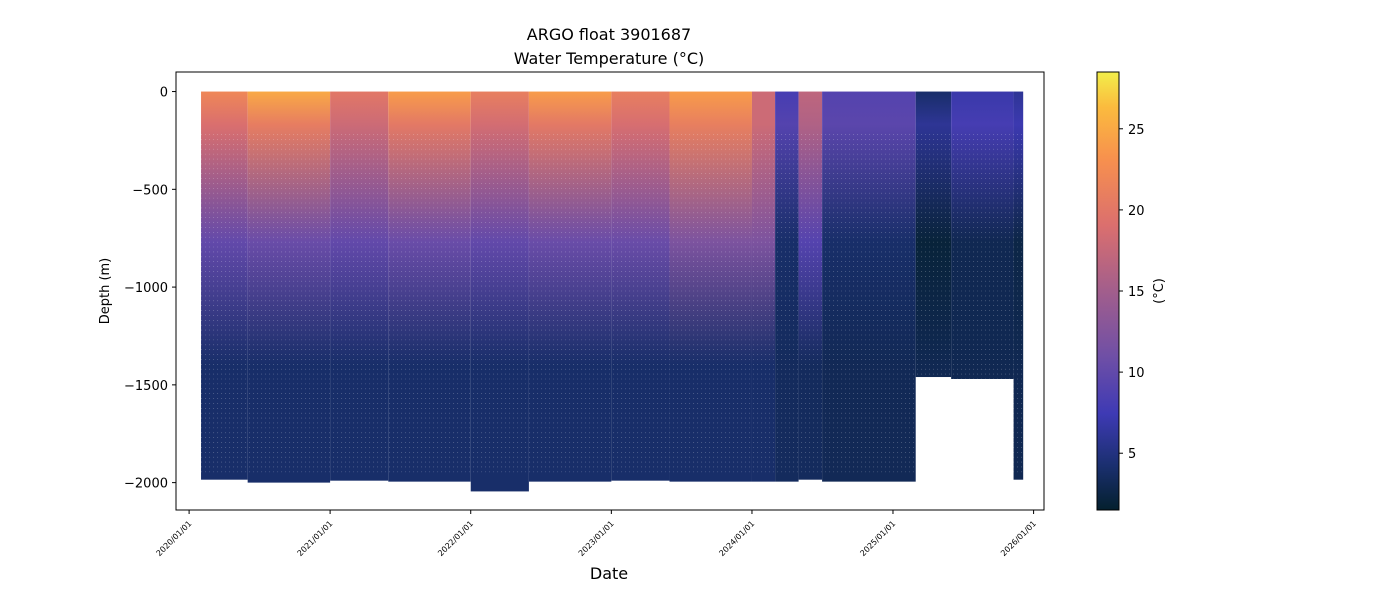  What do you see at coordinates (736, 538) in the screenshot?
I see `x-tick-label: 2024/01/01` at bounding box center [736, 538].